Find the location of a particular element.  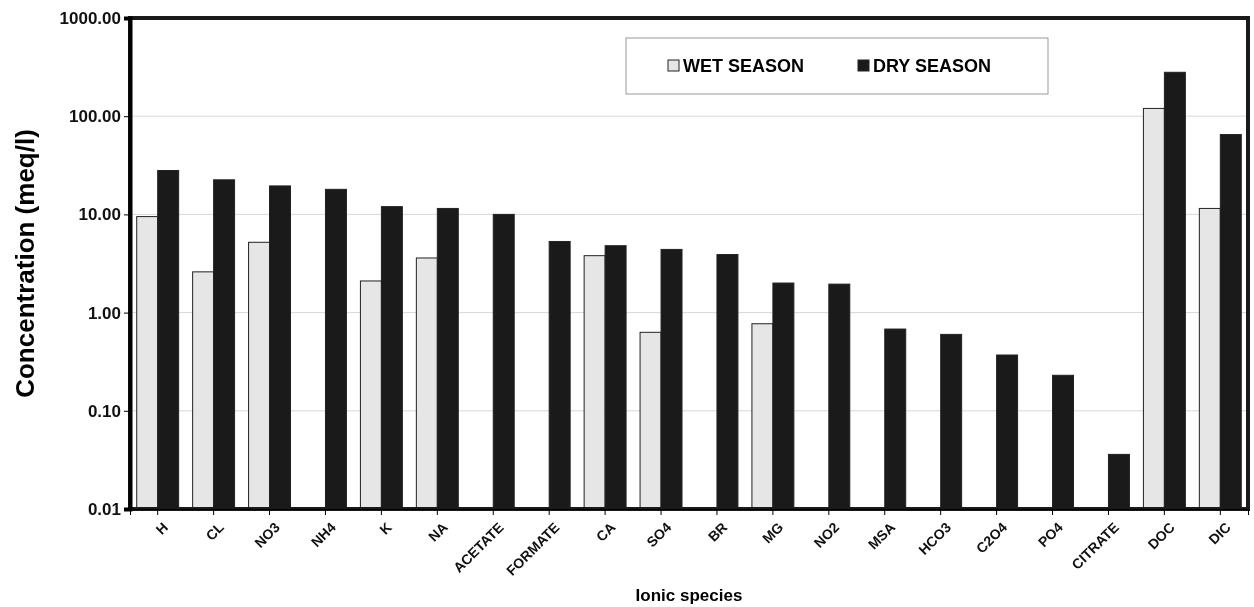

x-tick-label: K is located at coordinates (385, 528).